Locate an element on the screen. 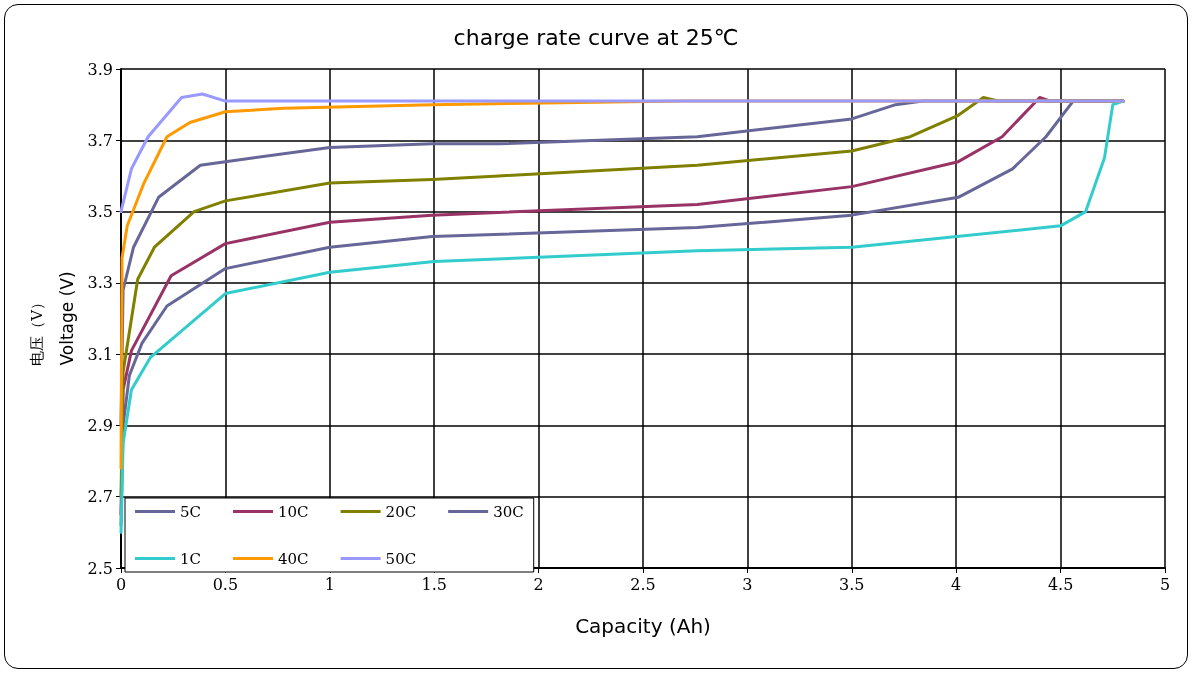  x-tick-label: 1.5 is located at coordinates (434, 584).